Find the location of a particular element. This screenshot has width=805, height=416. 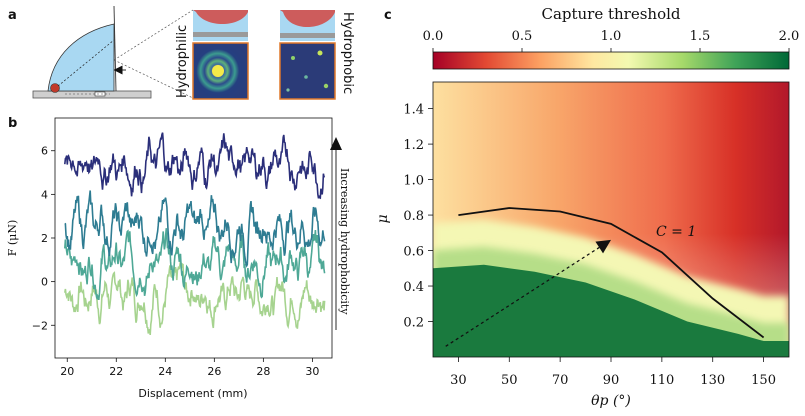

substrate is located at coordinates (92, 94).